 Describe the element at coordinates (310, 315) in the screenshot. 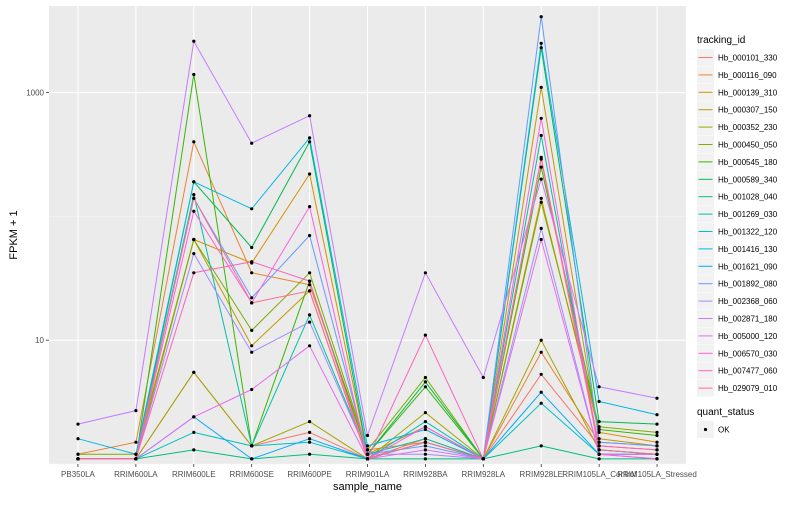

I see `data-point-Hb_001269_030-RRIM600PE` at that location.